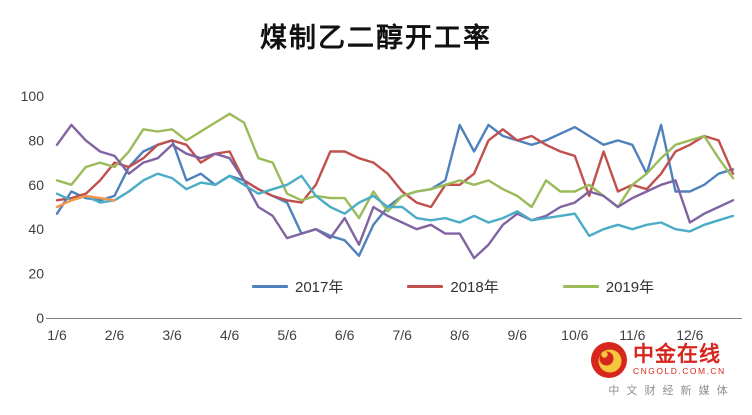 The height and width of the screenshot is (415, 752). What do you see at coordinates (574, 335) in the screenshot?
I see `x-tick-label: 10/6` at bounding box center [574, 335].